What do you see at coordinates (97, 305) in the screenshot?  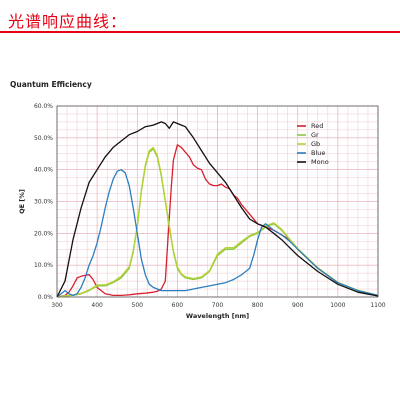 I see `x-tick-label: 400` at bounding box center [97, 305].